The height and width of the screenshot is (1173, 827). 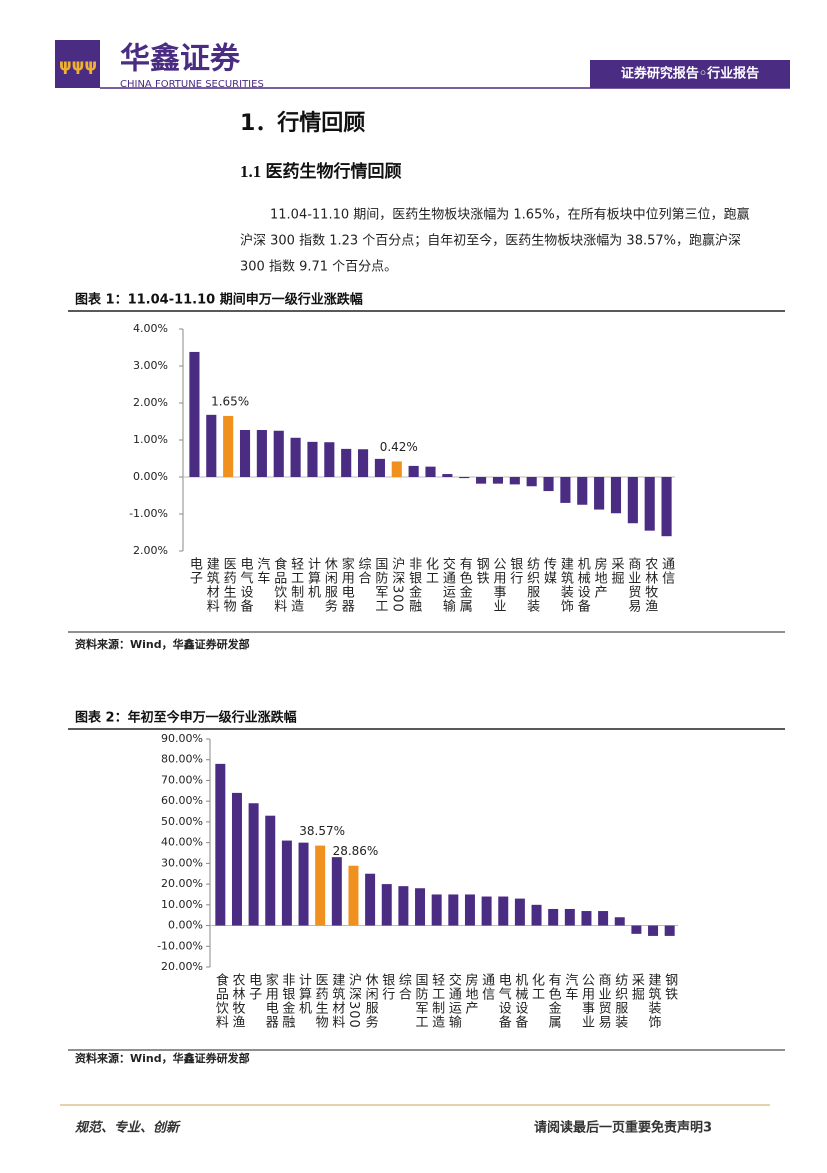 I want to click on y-tick-label: 10.00%, so click(x=182, y=904).